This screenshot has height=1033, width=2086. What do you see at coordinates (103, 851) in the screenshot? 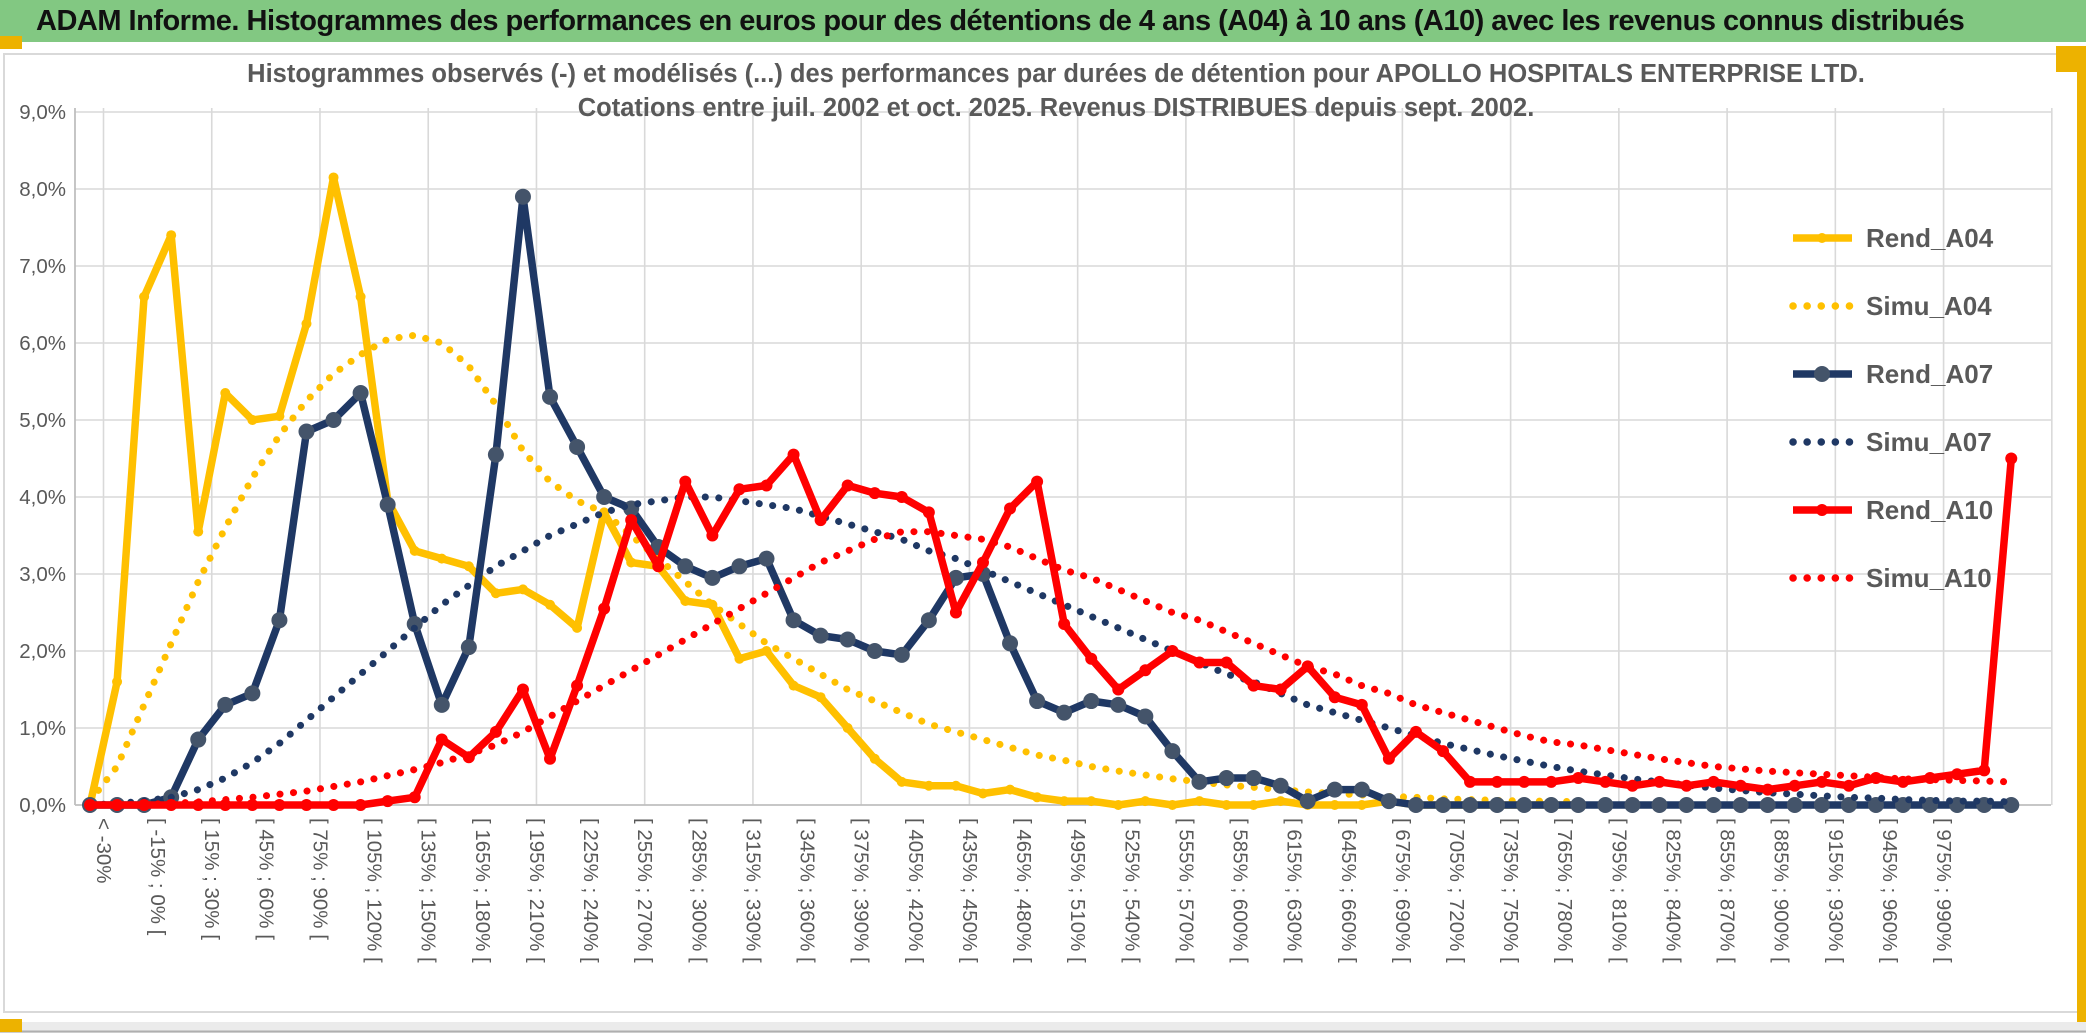
I see `x-tick-label: < -30%` at bounding box center [103, 851].